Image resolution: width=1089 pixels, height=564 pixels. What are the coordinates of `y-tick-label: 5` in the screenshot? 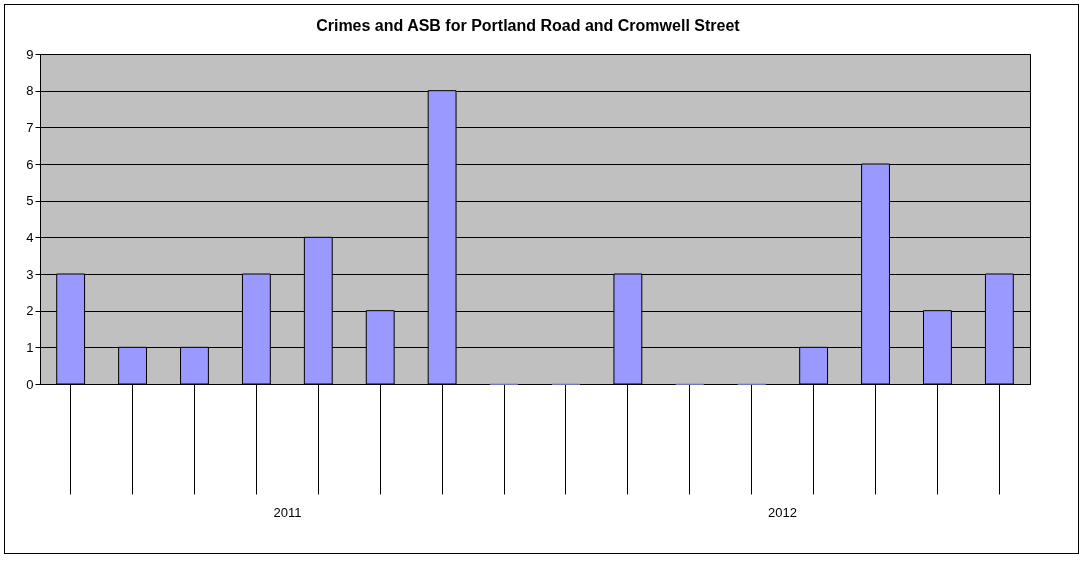 It's located at (30, 201).